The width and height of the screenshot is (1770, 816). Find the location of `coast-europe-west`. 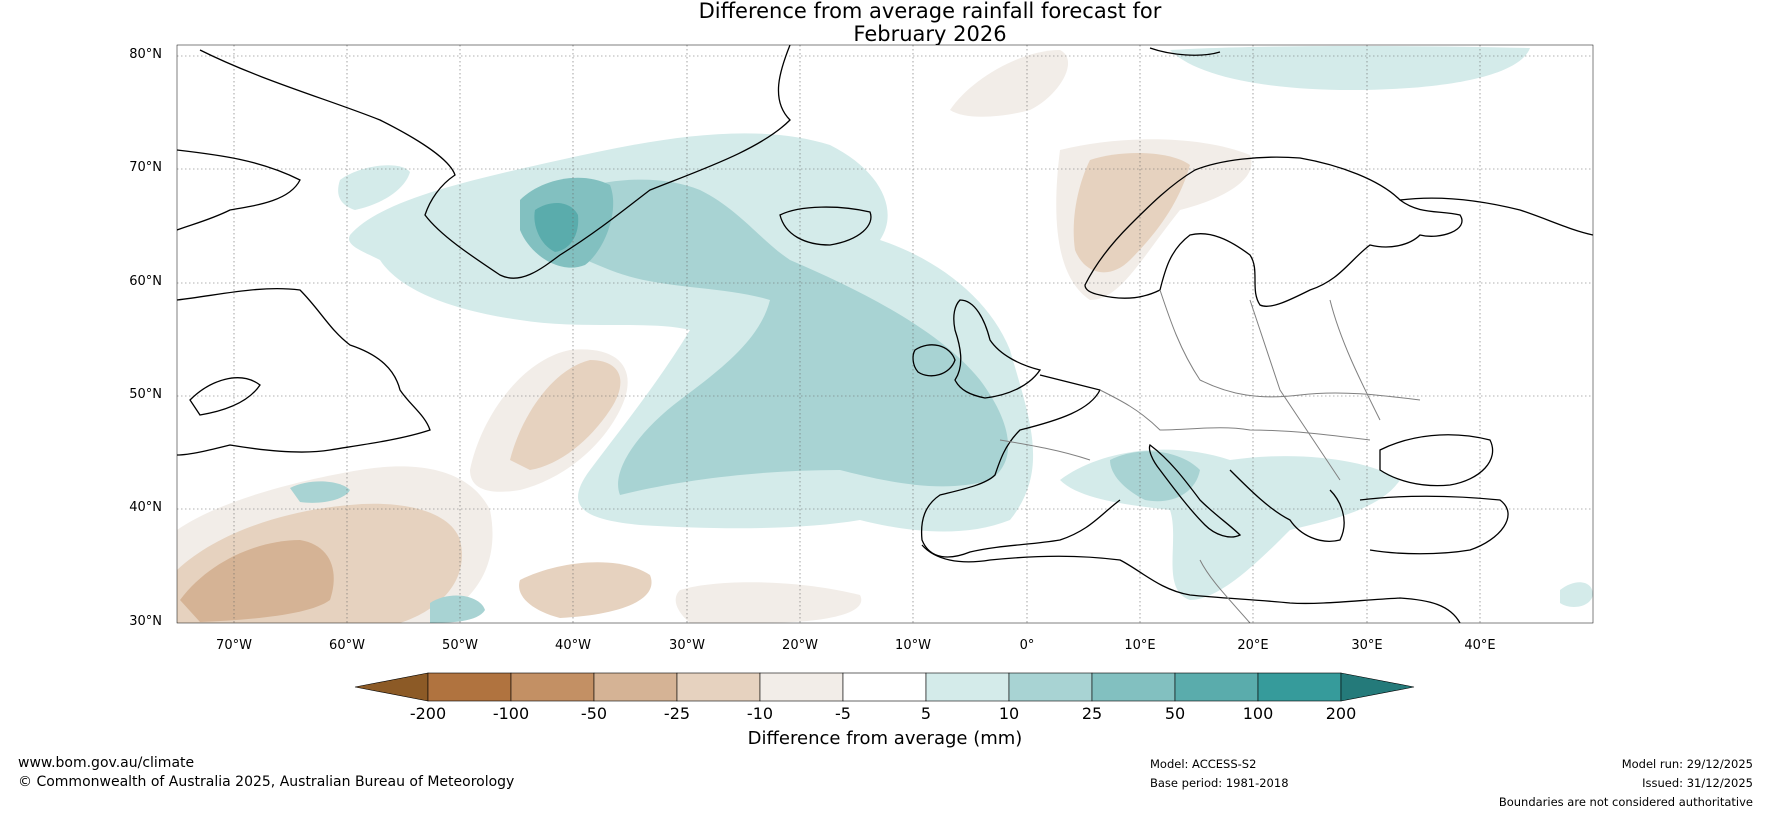

coast-europe-west is located at coordinates (1020, 466).